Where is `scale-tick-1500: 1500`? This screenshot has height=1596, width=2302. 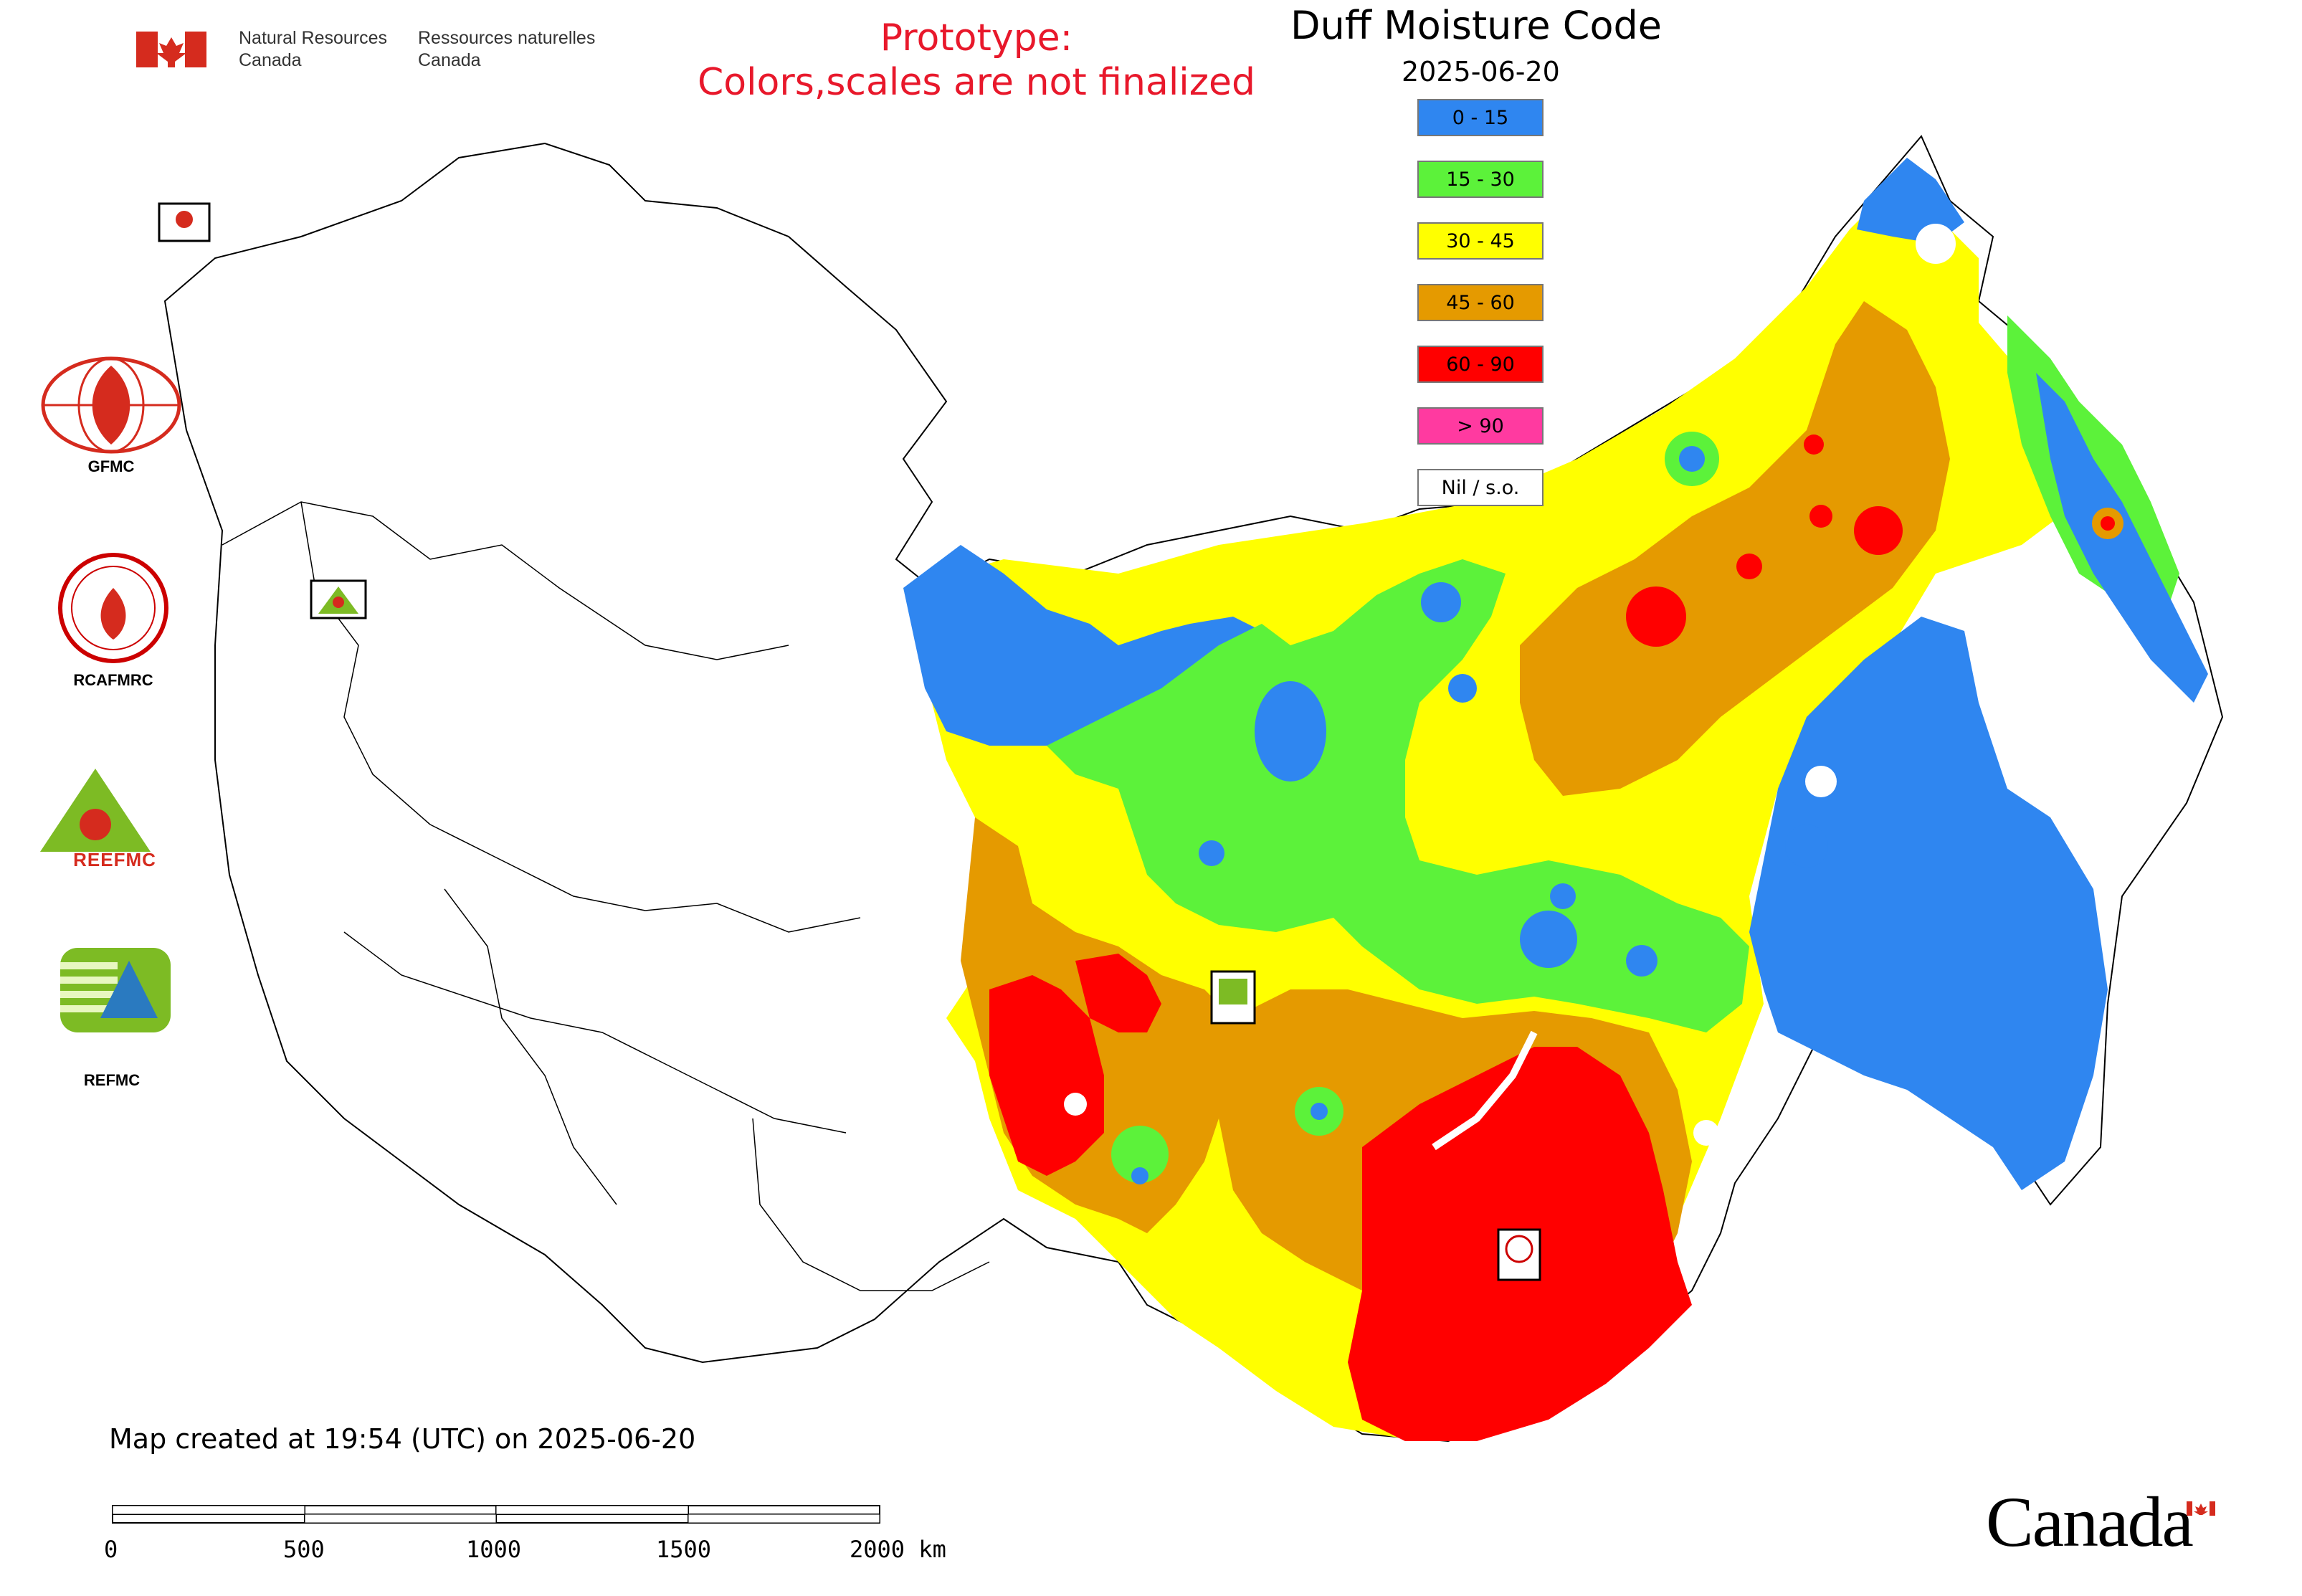 scale-tick-1500: 1500 is located at coordinates (684, 1549).